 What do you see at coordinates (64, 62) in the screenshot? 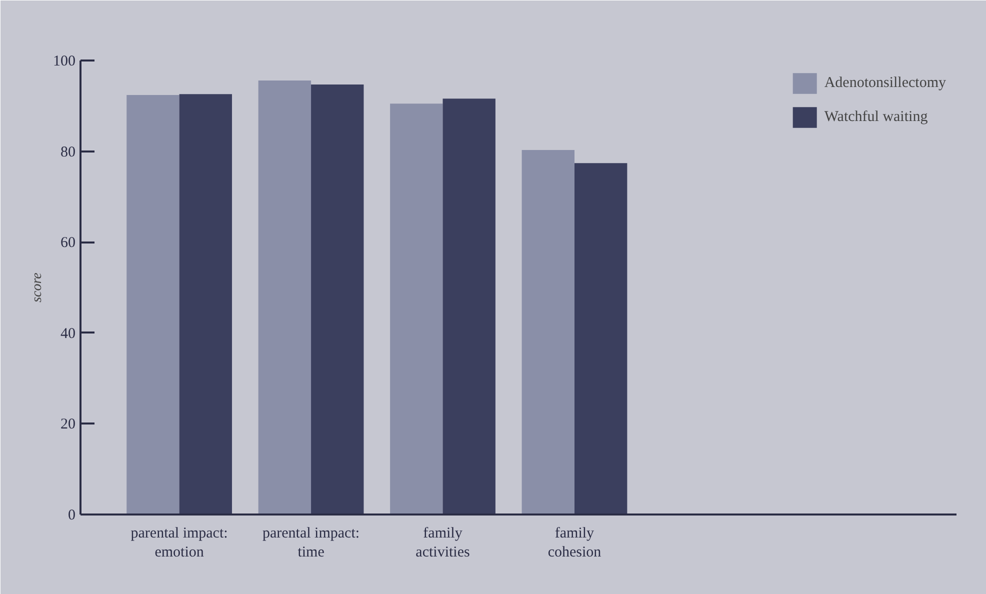
I see `y-tick-label: 100` at bounding box center [64, 62].